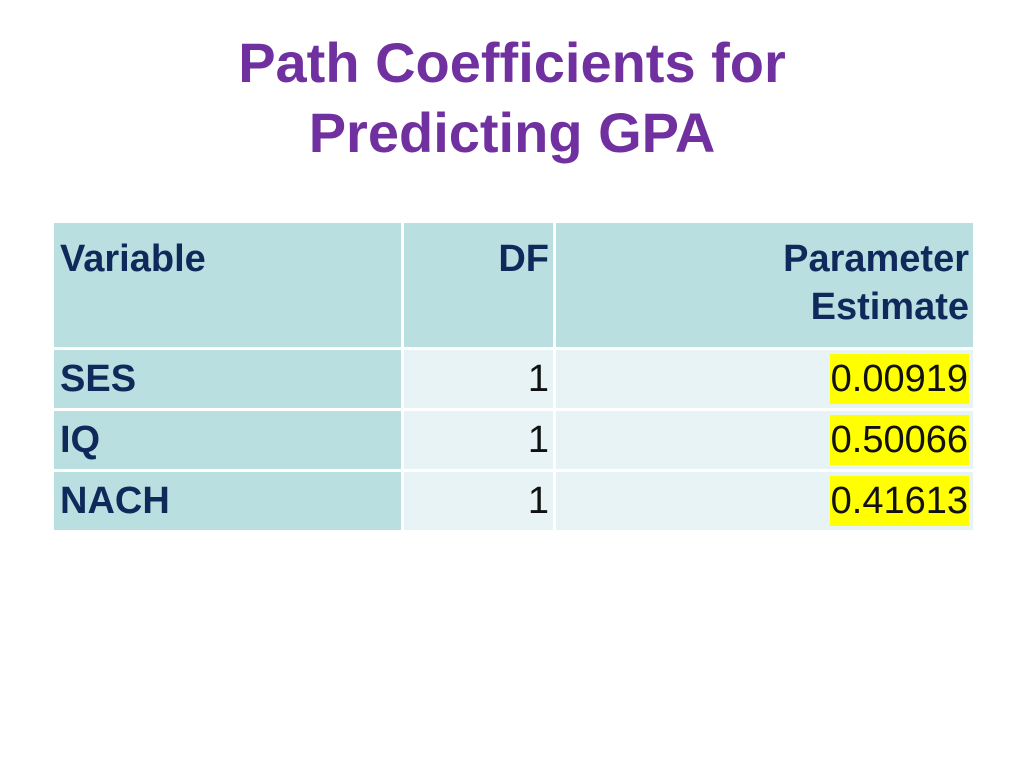  Describe the element at coordinates (764, 285) in the screenshot. I see `header-parameter-estimate: Parameter Estimate` at that location.